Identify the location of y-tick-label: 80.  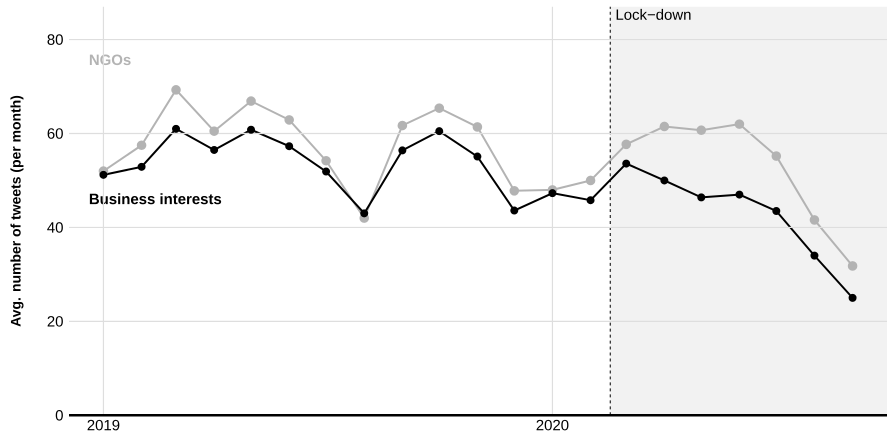
(55, 39).